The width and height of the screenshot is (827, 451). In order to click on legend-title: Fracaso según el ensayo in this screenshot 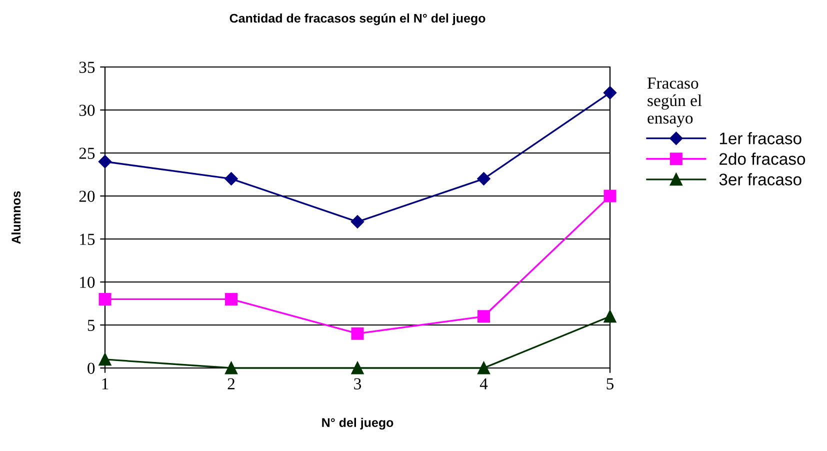, I will do `click(674, 103)`.